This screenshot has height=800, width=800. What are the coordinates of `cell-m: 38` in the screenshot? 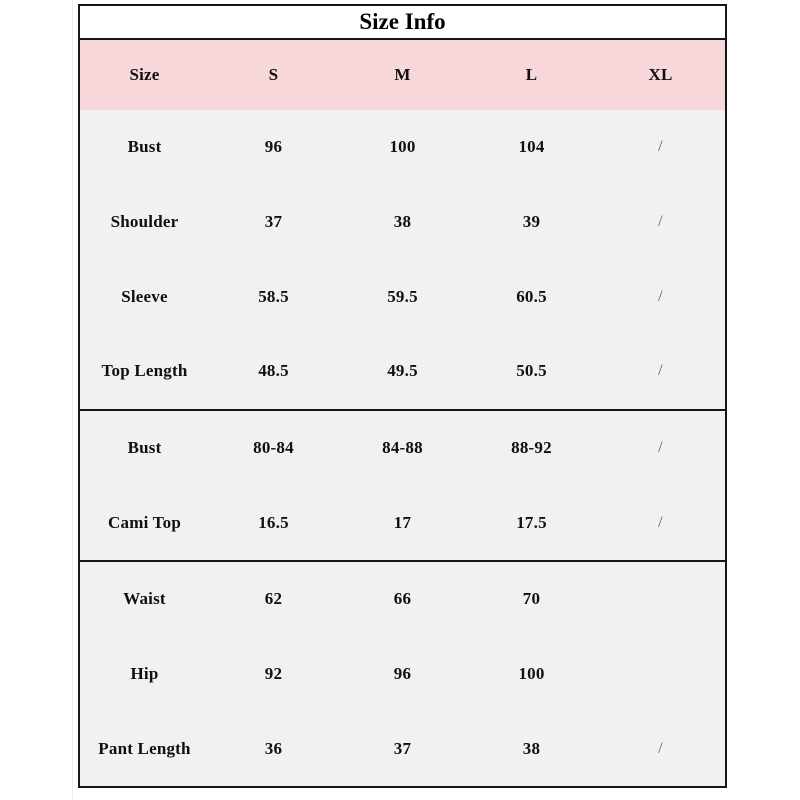 It's located at (402, 221).